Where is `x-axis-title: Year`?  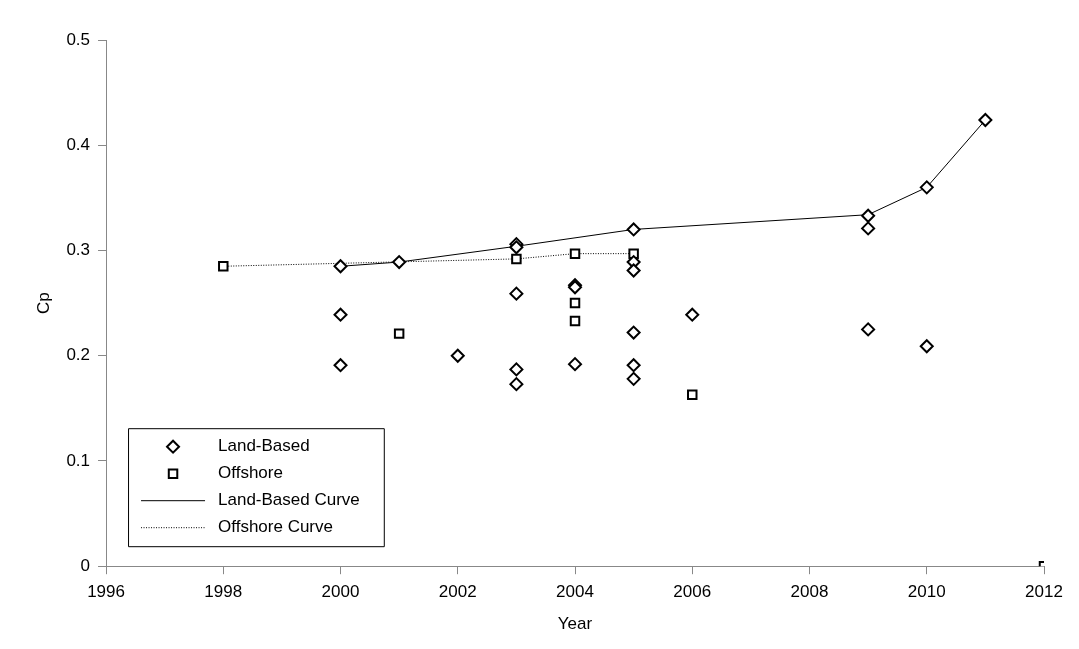 x-axis-title: Year is located at coordinates (575, 624).